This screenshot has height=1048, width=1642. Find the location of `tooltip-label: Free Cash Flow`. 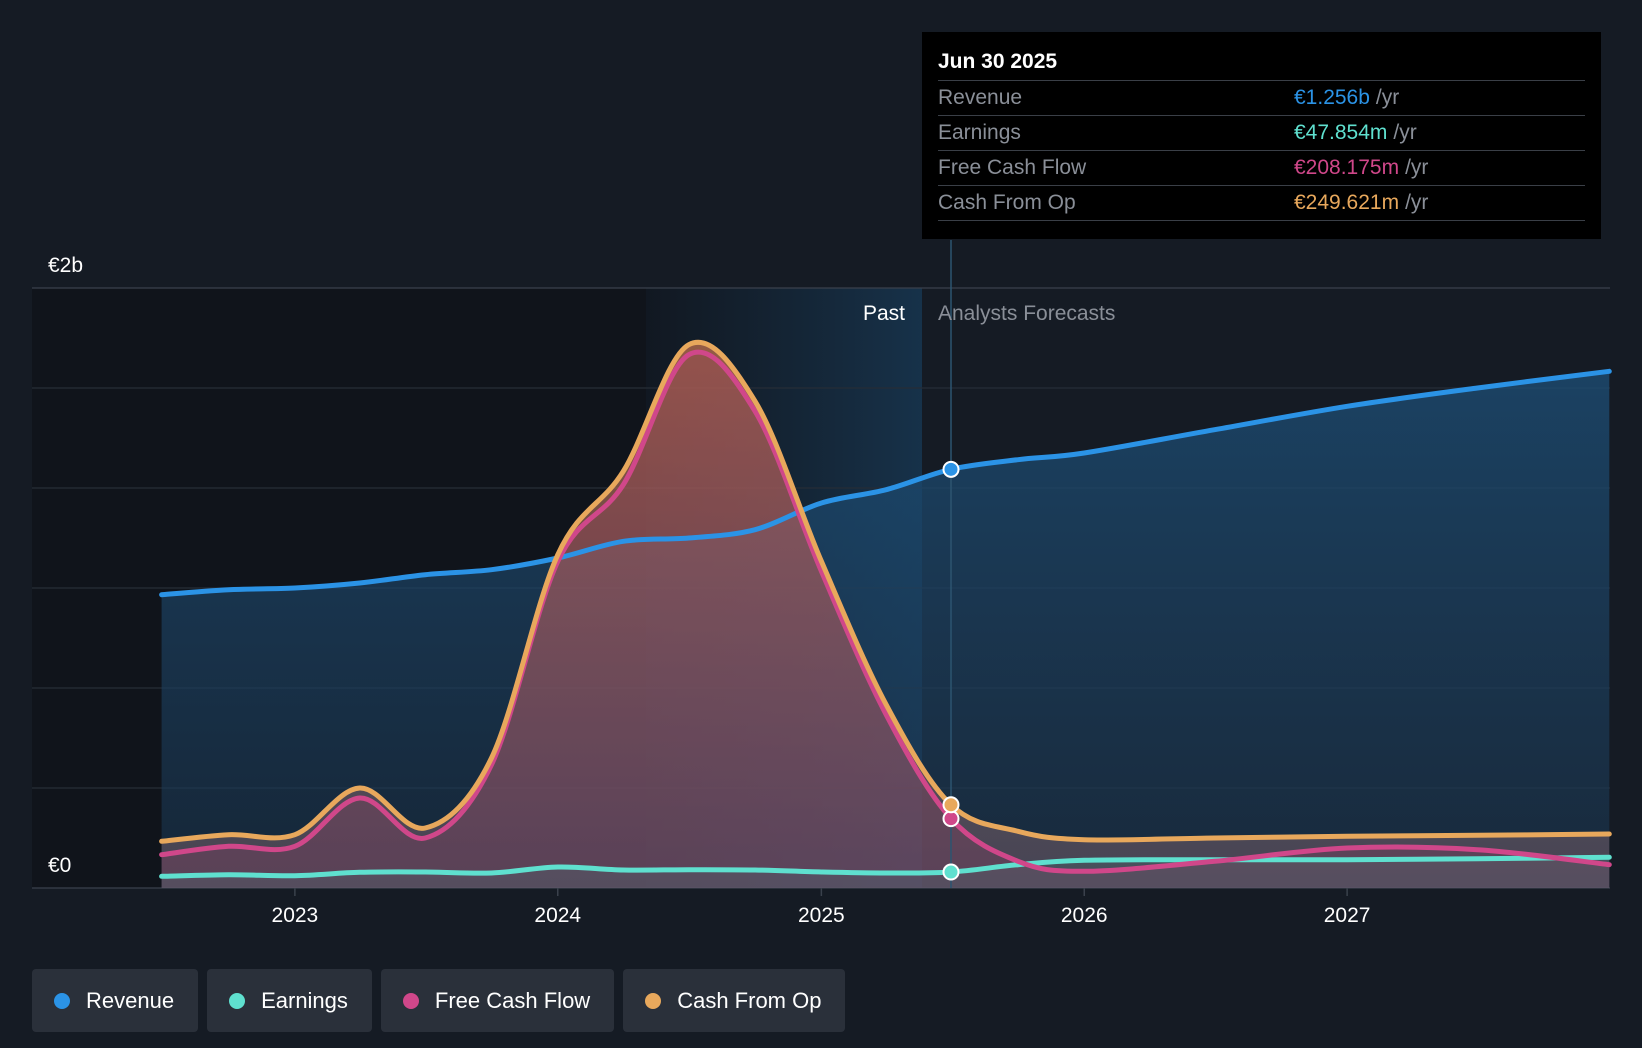

tooltip-label: Free Cash Flow is located at coordinates (1012, 167).